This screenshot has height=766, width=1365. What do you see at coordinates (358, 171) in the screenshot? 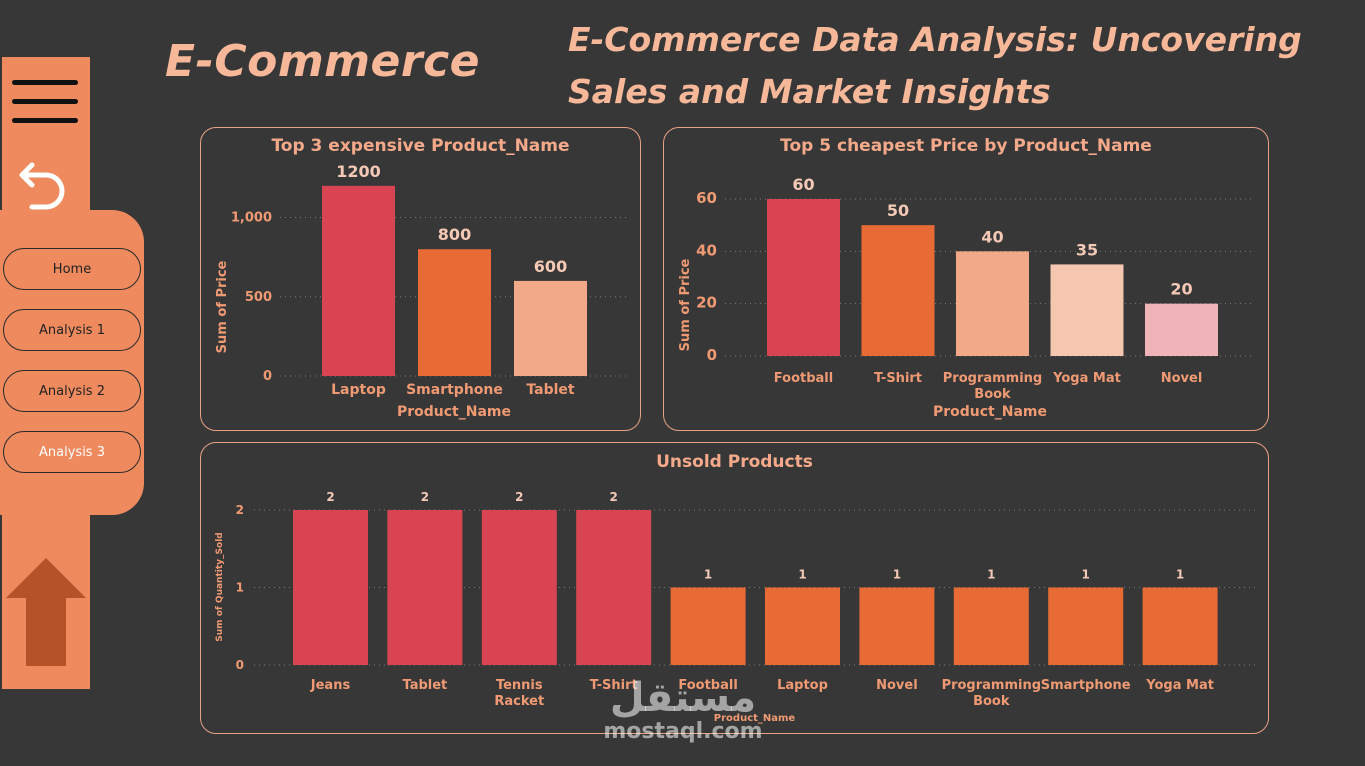
I see `data-label: 1200` at bounding box center [358, 171].